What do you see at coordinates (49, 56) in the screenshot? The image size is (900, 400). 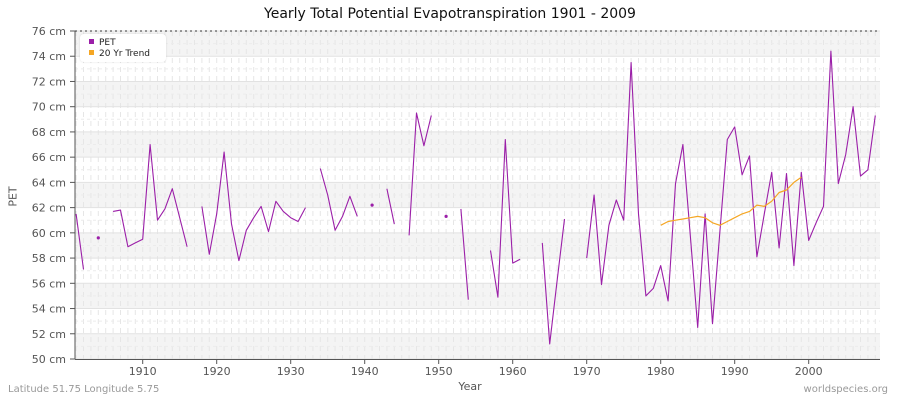 I see `svg-text: 74 cm` at bounding box center [49, 56].